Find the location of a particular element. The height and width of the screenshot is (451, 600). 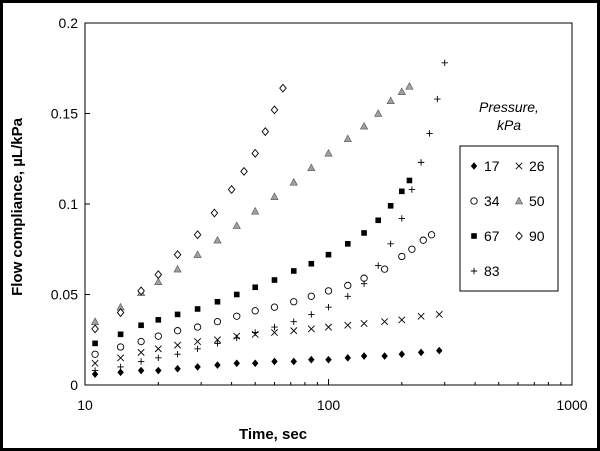

legend-item-26: 26 is located at coordinates (530, 166).